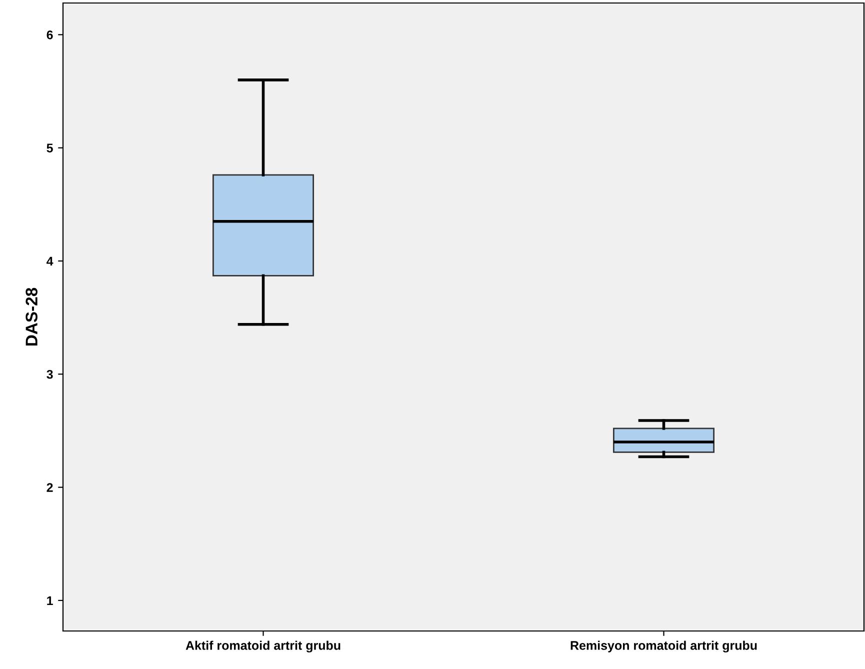 The height and width of the screenshot is (669, 865). What do you see at coordinates (49, 35) in the screenshot?
I see `y-tick-label: 6` at bounding box center [49, 35].